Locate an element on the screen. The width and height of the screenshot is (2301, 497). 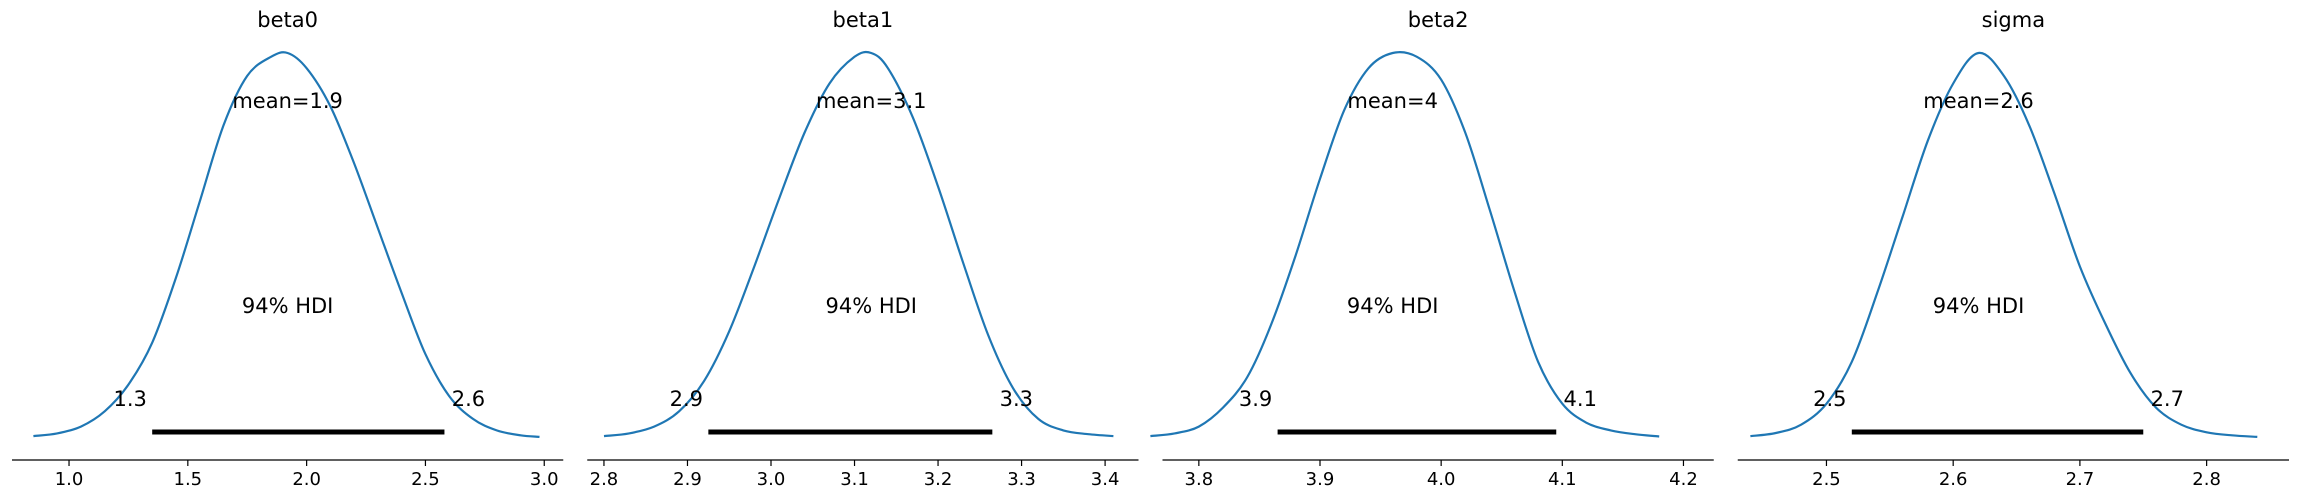
mean-label: mean=1.9 is located at coordinates (287, 101).